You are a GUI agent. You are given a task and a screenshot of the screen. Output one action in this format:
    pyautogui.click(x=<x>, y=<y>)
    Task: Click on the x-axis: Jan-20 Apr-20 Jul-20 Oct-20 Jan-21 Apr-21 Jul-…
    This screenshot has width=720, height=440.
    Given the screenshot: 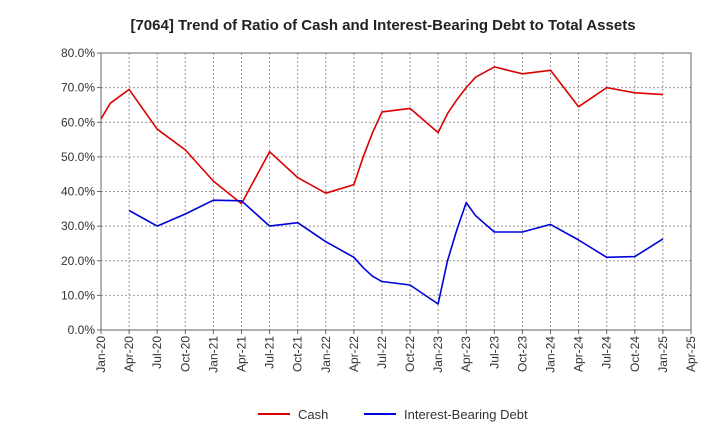 What is the action you would take?
    pyautogui.click(x=396, y=351)
    